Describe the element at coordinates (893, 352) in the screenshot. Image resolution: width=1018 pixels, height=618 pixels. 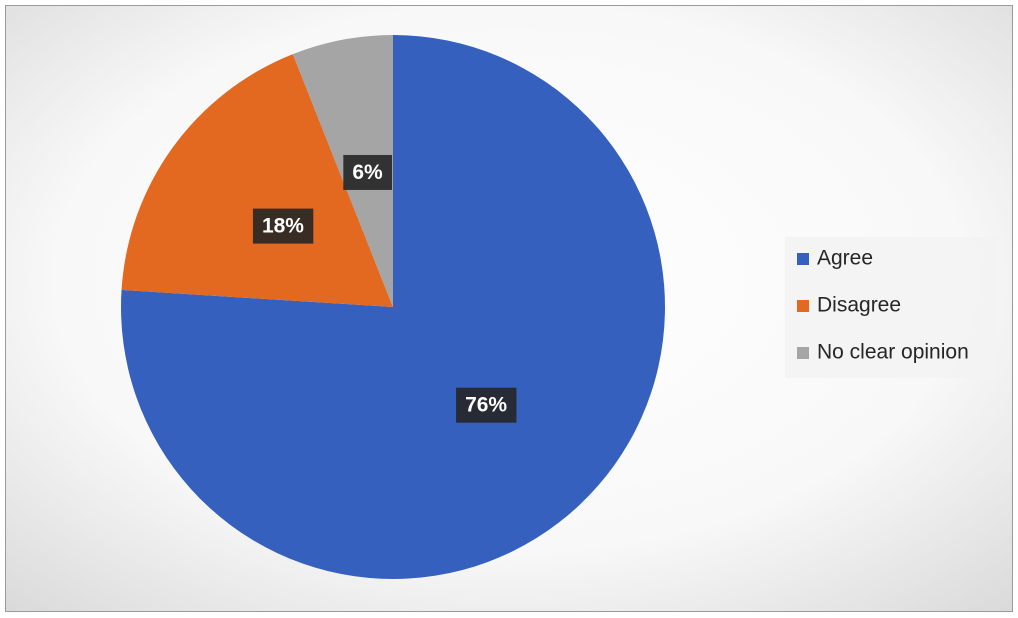
I see `legend-label: No clear opinion` at that location.